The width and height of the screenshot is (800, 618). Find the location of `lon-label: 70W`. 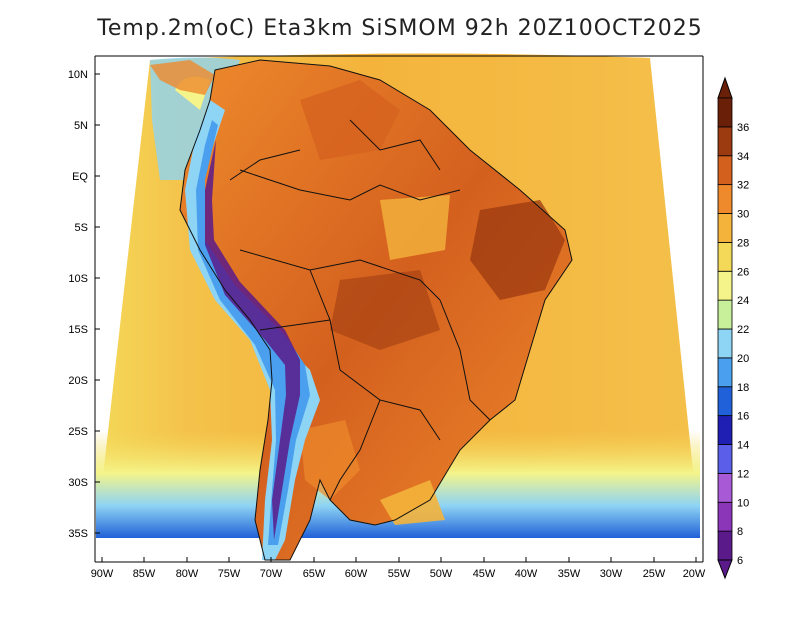

lon-label: 70W is located at coordinates (271, 574).